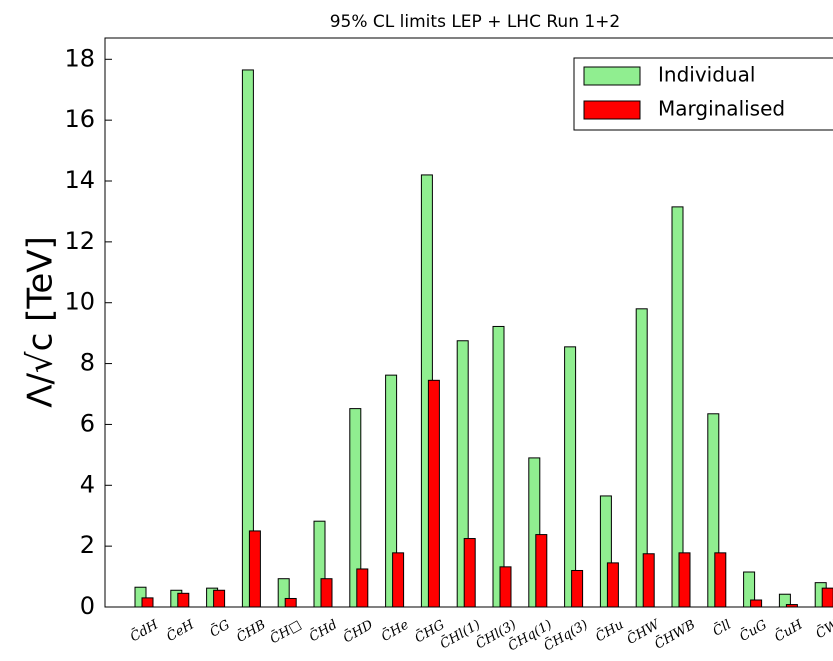  I want to click on x-tick-label: C̄Hu, so click(610, 630).